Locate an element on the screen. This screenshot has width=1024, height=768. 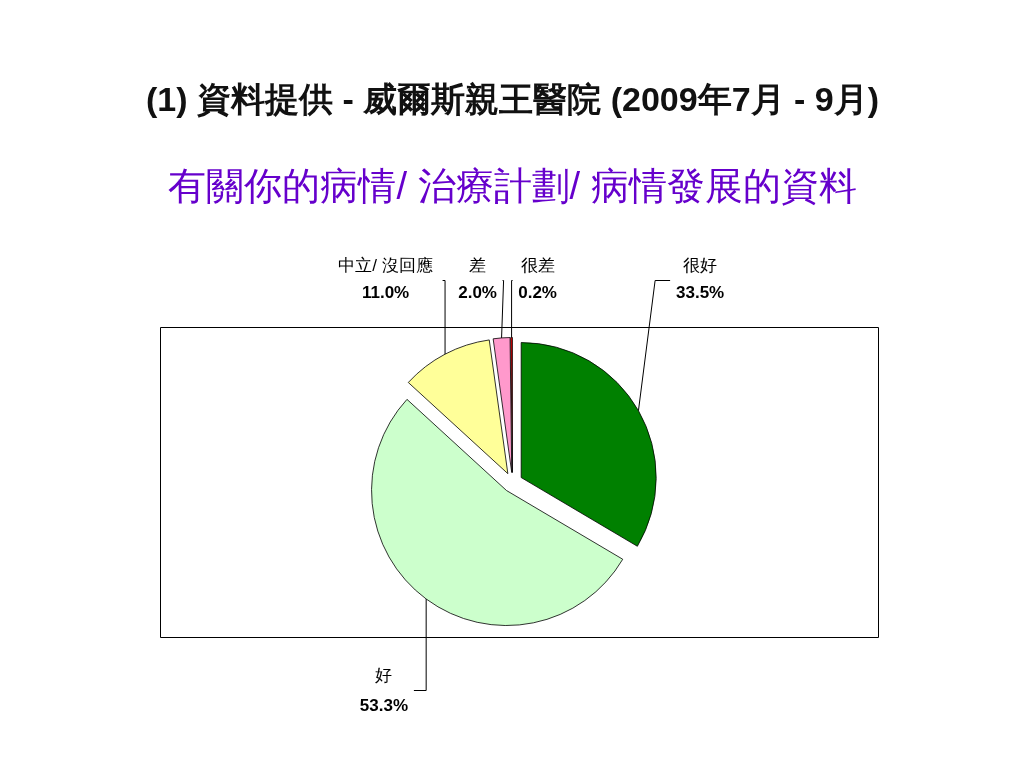
data-label: 0.2% is located at coordinates (537, 292).